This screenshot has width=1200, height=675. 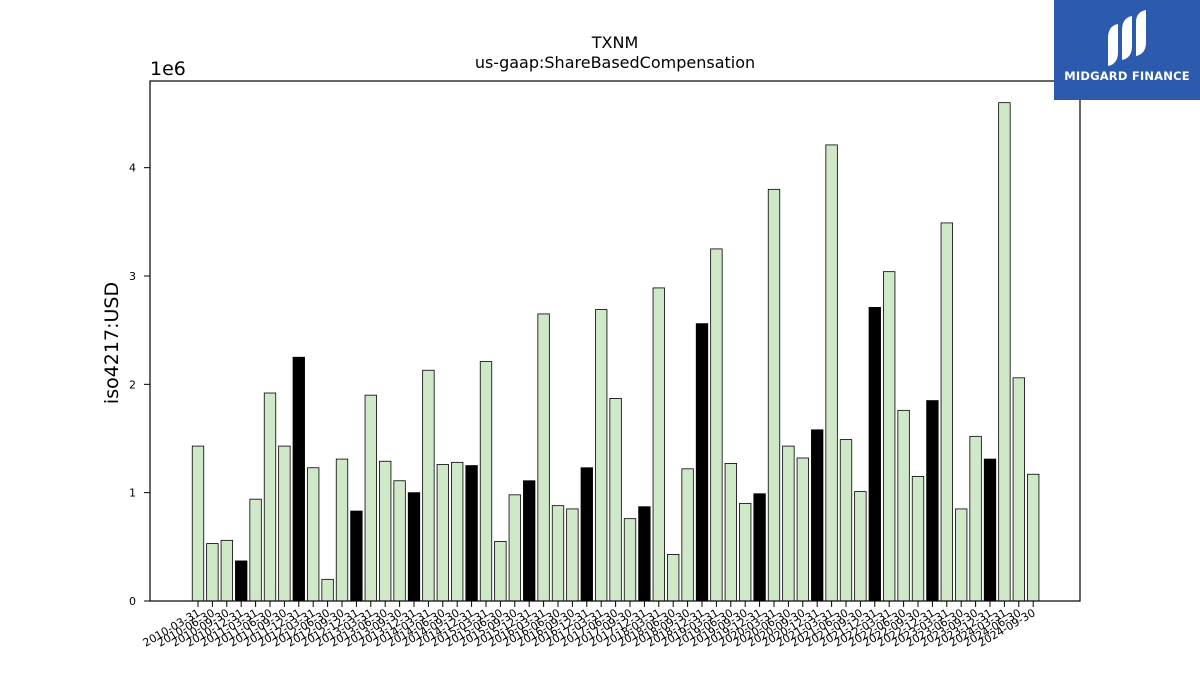 What do you see at coordinates (1127, 38) in the screenshot?
I see `logo-mark-icon` at bounding box center [1127, 38].